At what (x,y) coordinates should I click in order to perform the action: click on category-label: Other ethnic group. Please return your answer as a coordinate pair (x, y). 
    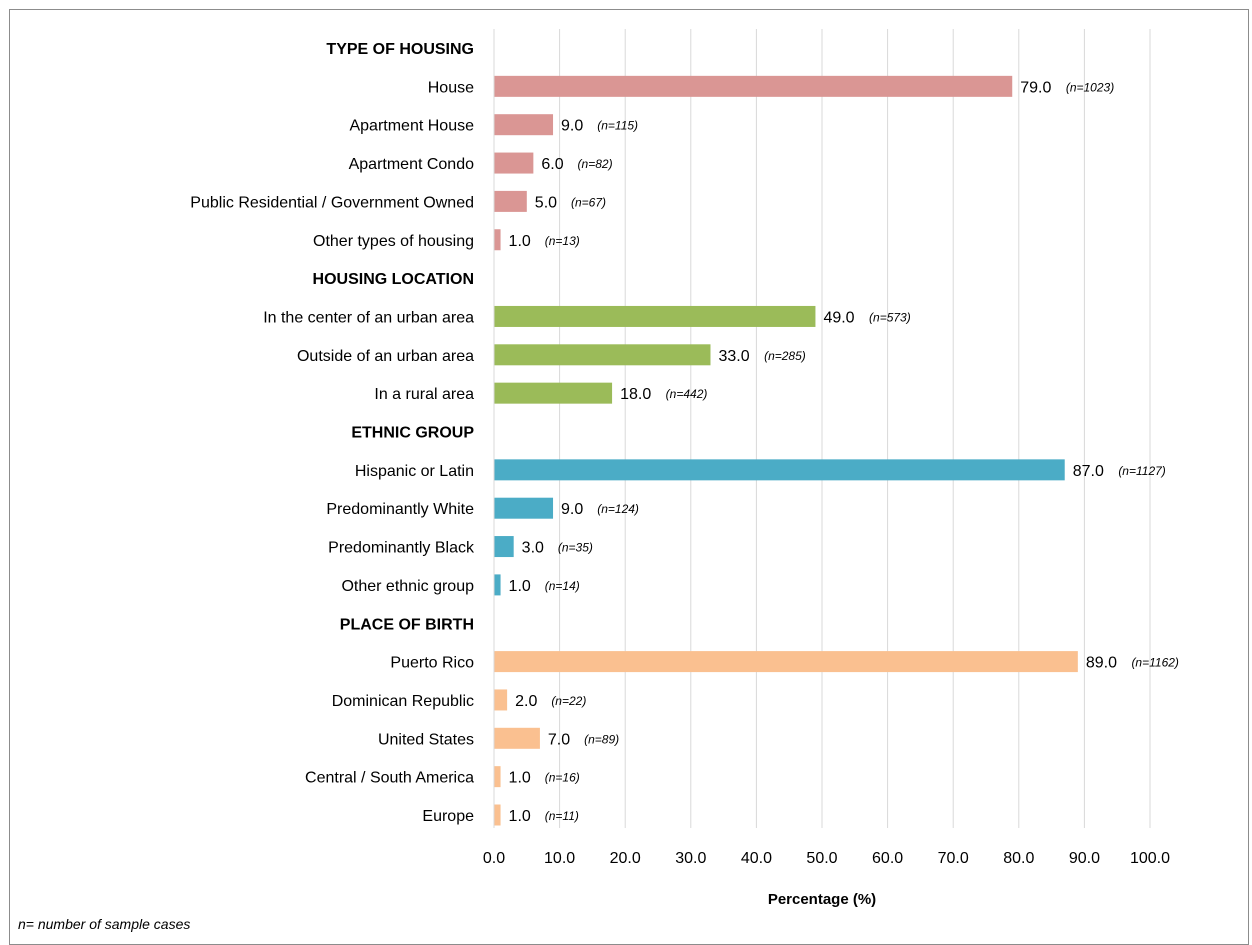
    Looking at the image, I should click on (407, 586).